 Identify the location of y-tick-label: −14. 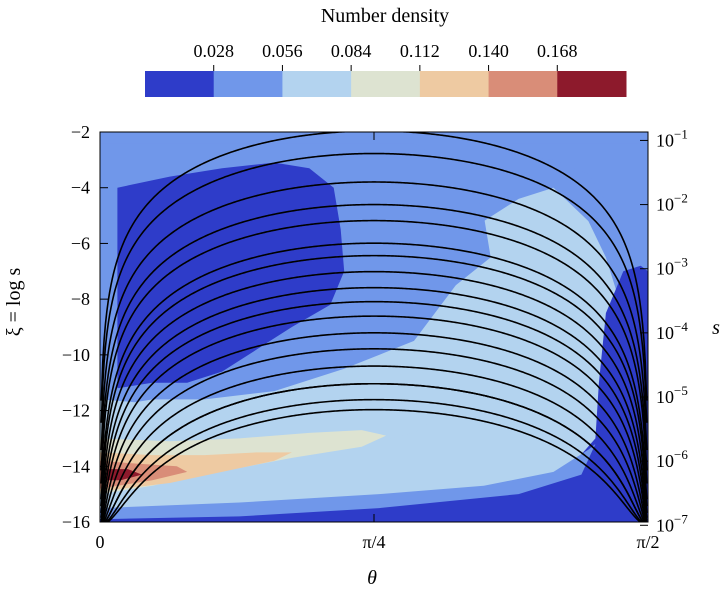
(76, 466).